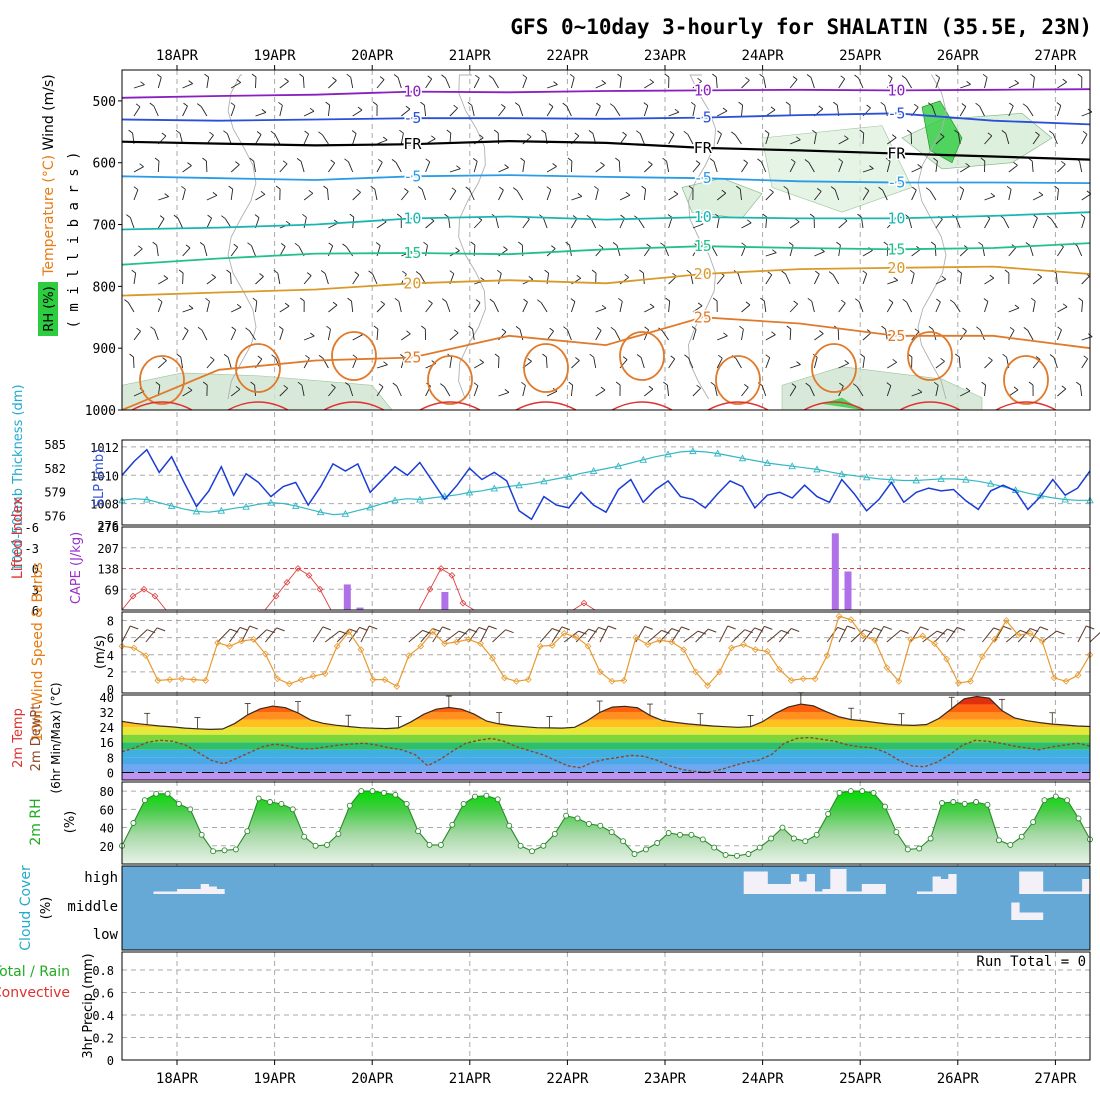 This screenshot has height=1100, width=1100. What do you see at coordinates (110, 639) in the screenshot?
I see `wind-tick-label: 6` at bounding box center [110, 639].